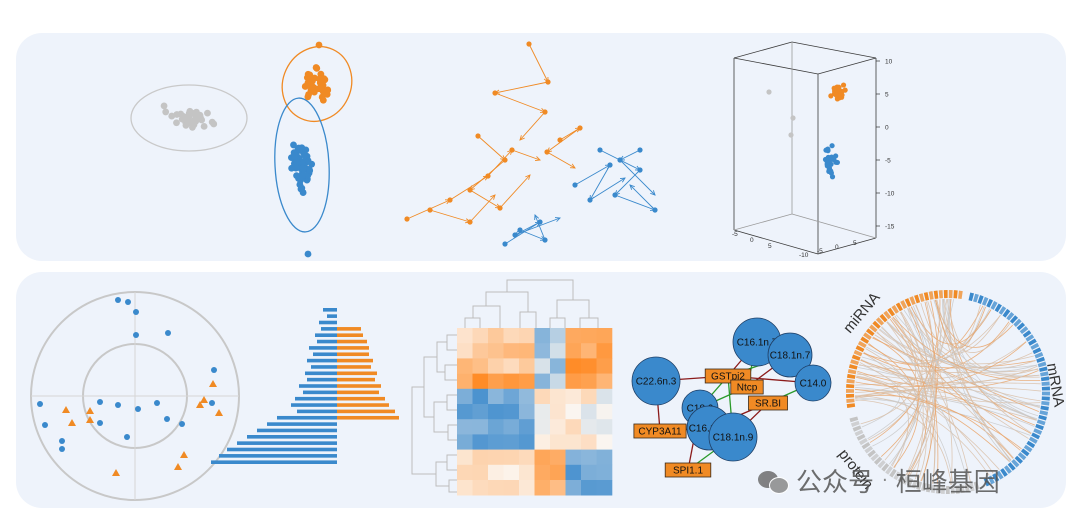 The height and width of the screenshot is (519, 1080). What do you see at coordinates (813, 150) in the screenshot?
I see `3d-scatter-plot: 10 5 0 -5 -10 -15 -5 0 5 -10 -5 0 5` at bounding box center [813, 150].